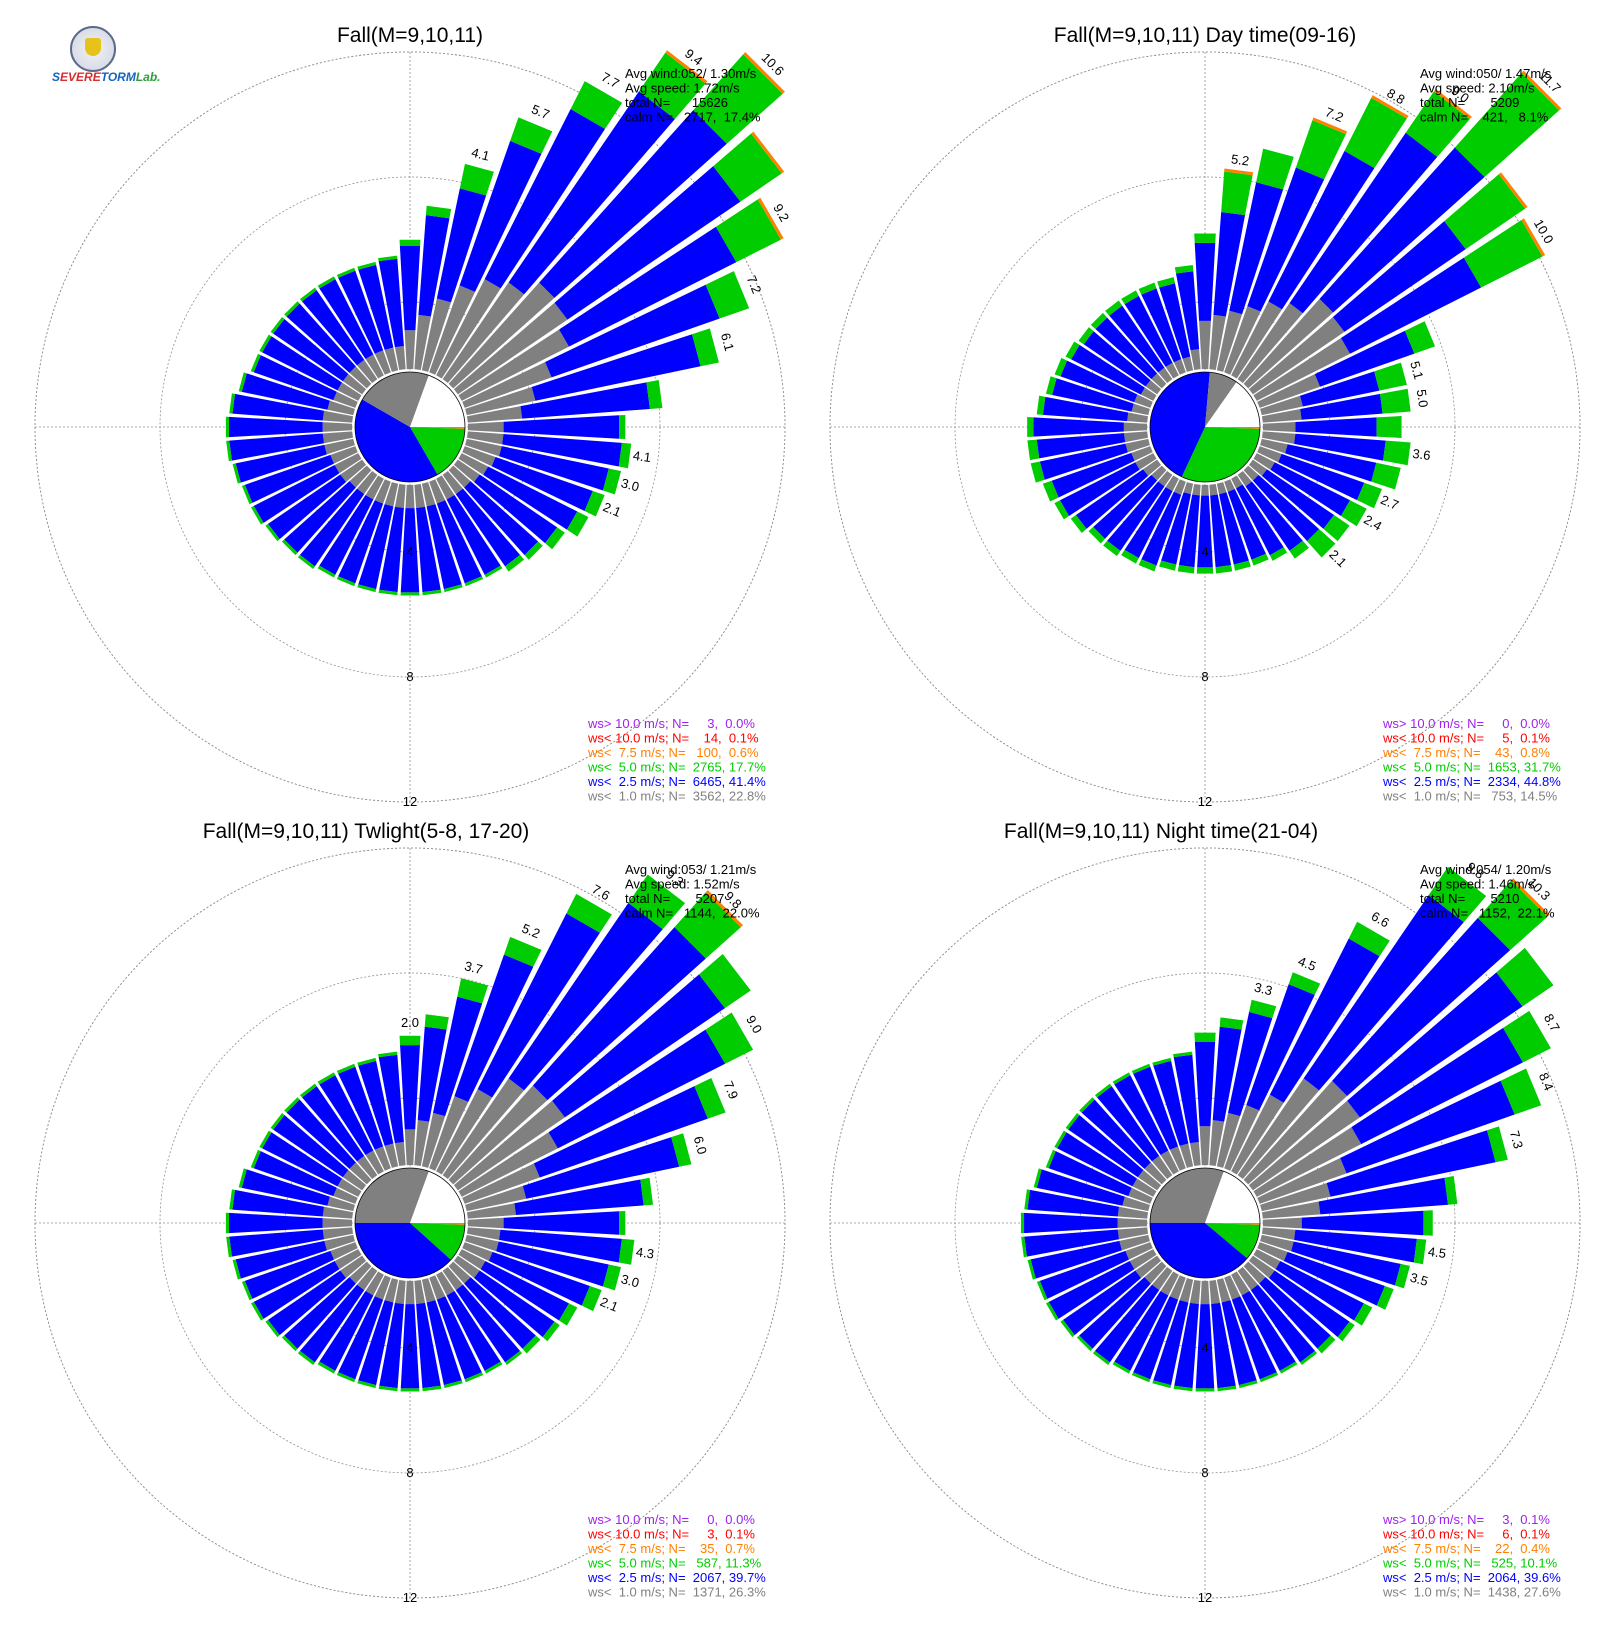 The height and width of the screenshot is (1640, 1620). Describe the element at coordinates (673, 752) in the screenshot. I see `legend-entry: ws< 7.5 m/s; N= 100, 0.6%` at that location.